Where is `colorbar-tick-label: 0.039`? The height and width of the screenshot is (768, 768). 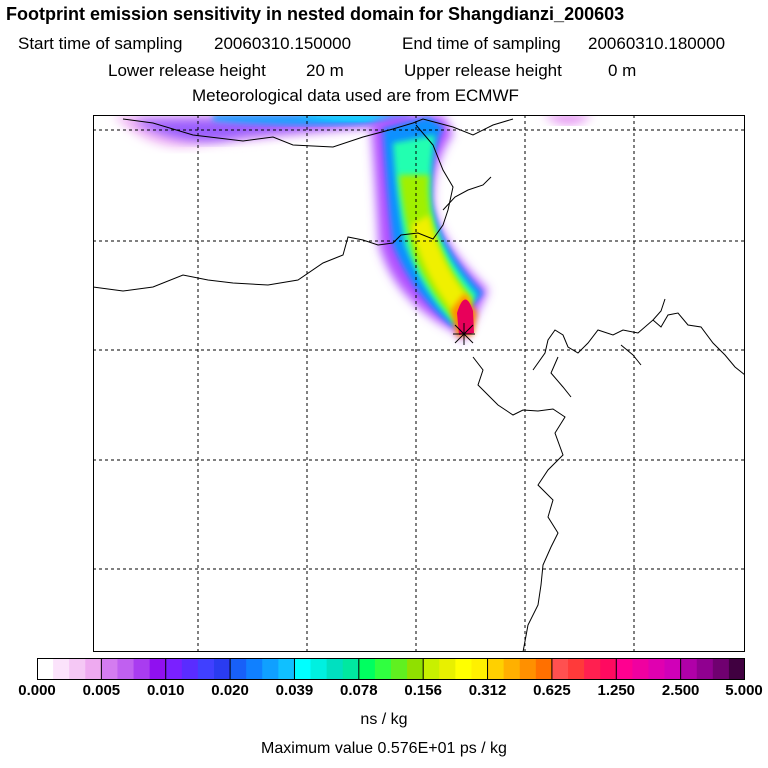 colorbar-tick-label: 0.039 is located at coordinates (294, 690).